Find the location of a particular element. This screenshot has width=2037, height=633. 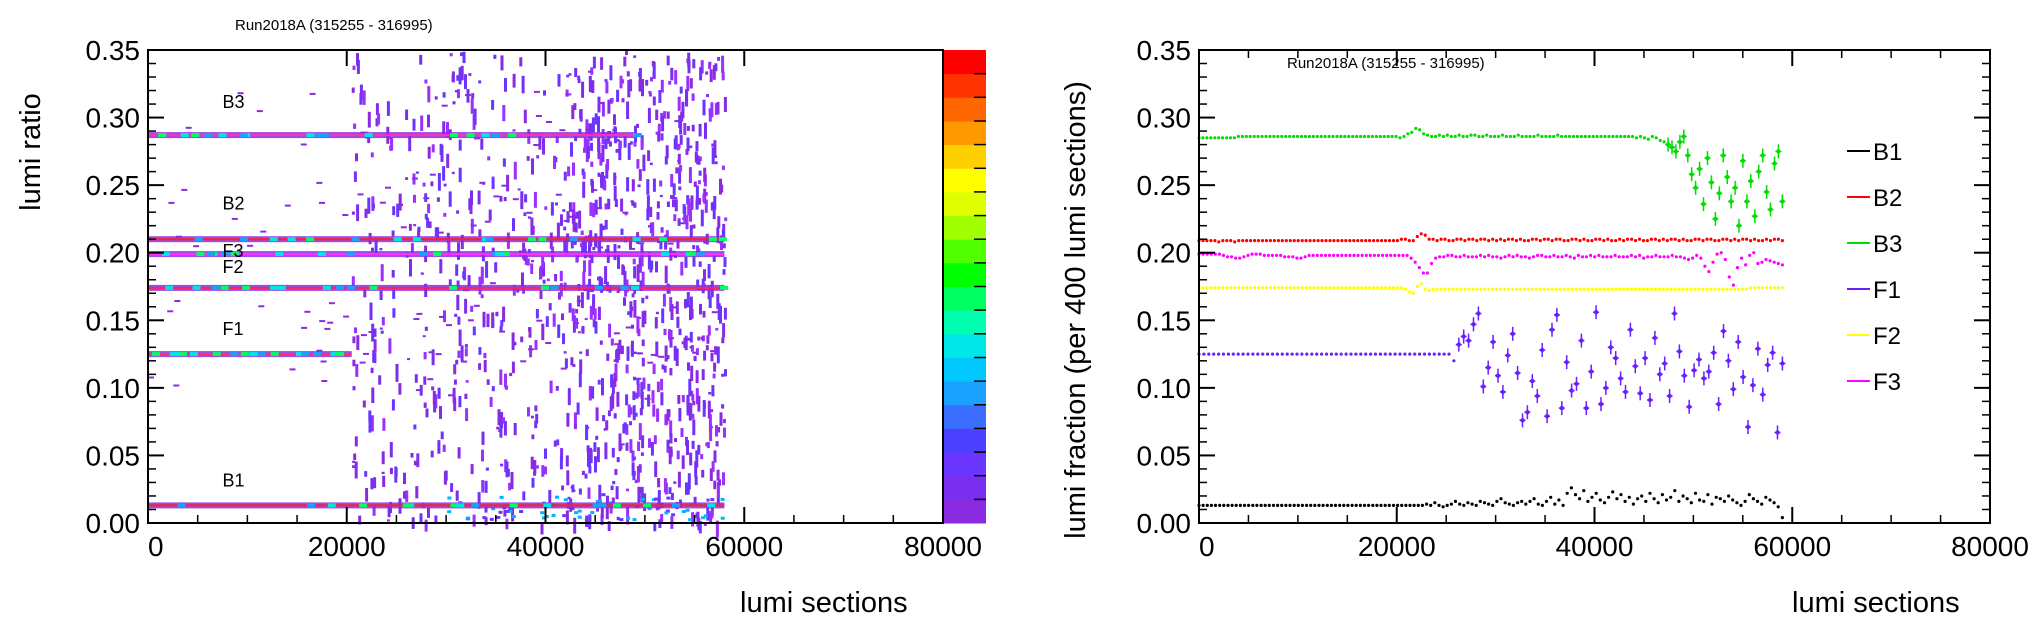

right-chart-title: Run2018A (315255 - 316995) is located at coordinates (1386, 63).